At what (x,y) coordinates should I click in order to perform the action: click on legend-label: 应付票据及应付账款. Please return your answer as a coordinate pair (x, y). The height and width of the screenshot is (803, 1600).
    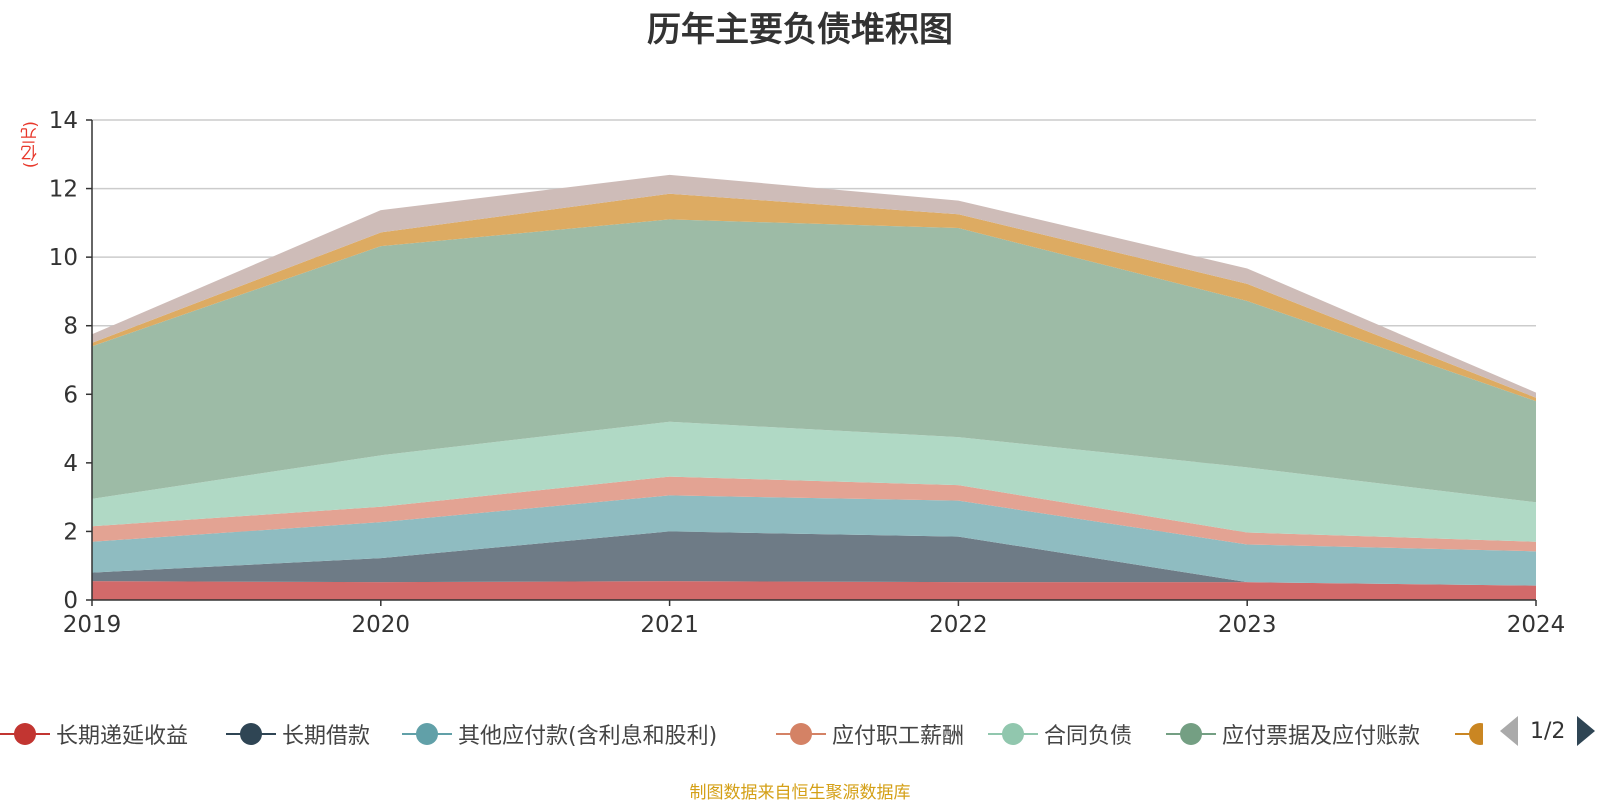
    Looking at the image, I should click on (1321, 736).